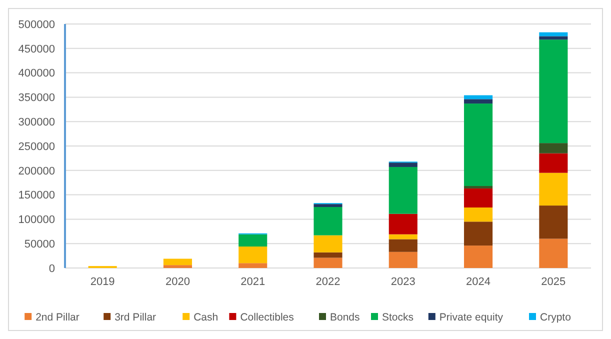  Describe the element at coordinates (206, 318) in the screenshot. I see `legend-label: Cash` at that location.